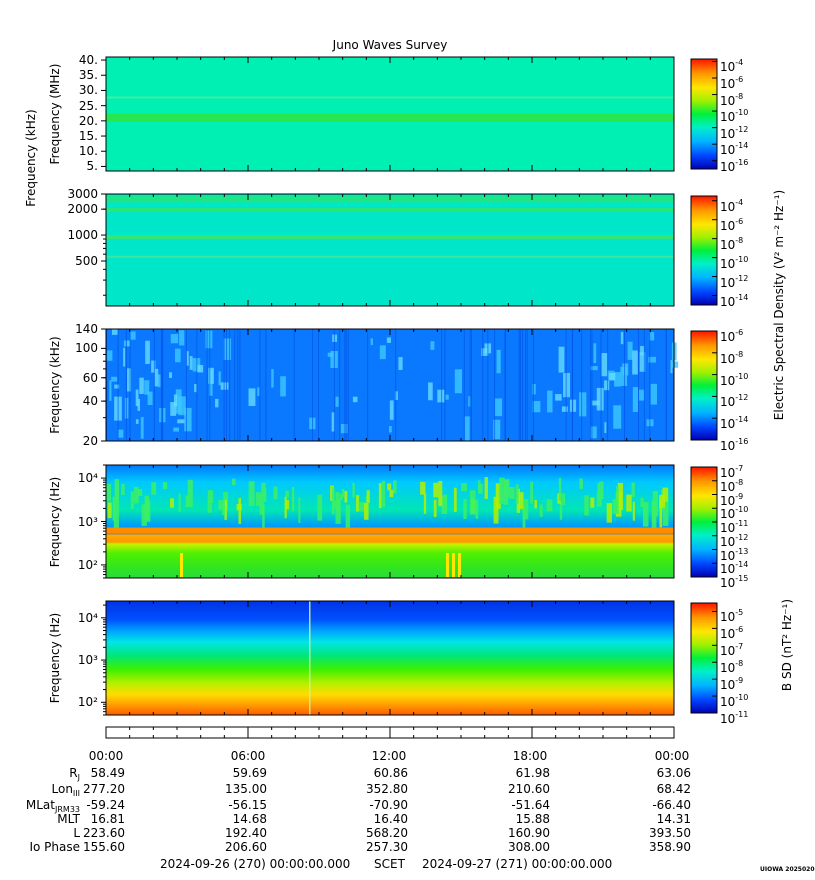 Image resolution: width=815 pixels, height=880 pixels. What do you see at coordinates (88, 105) in the screenshot?
I see `y-tick-label: 25.` at bounding box center [88, 105].